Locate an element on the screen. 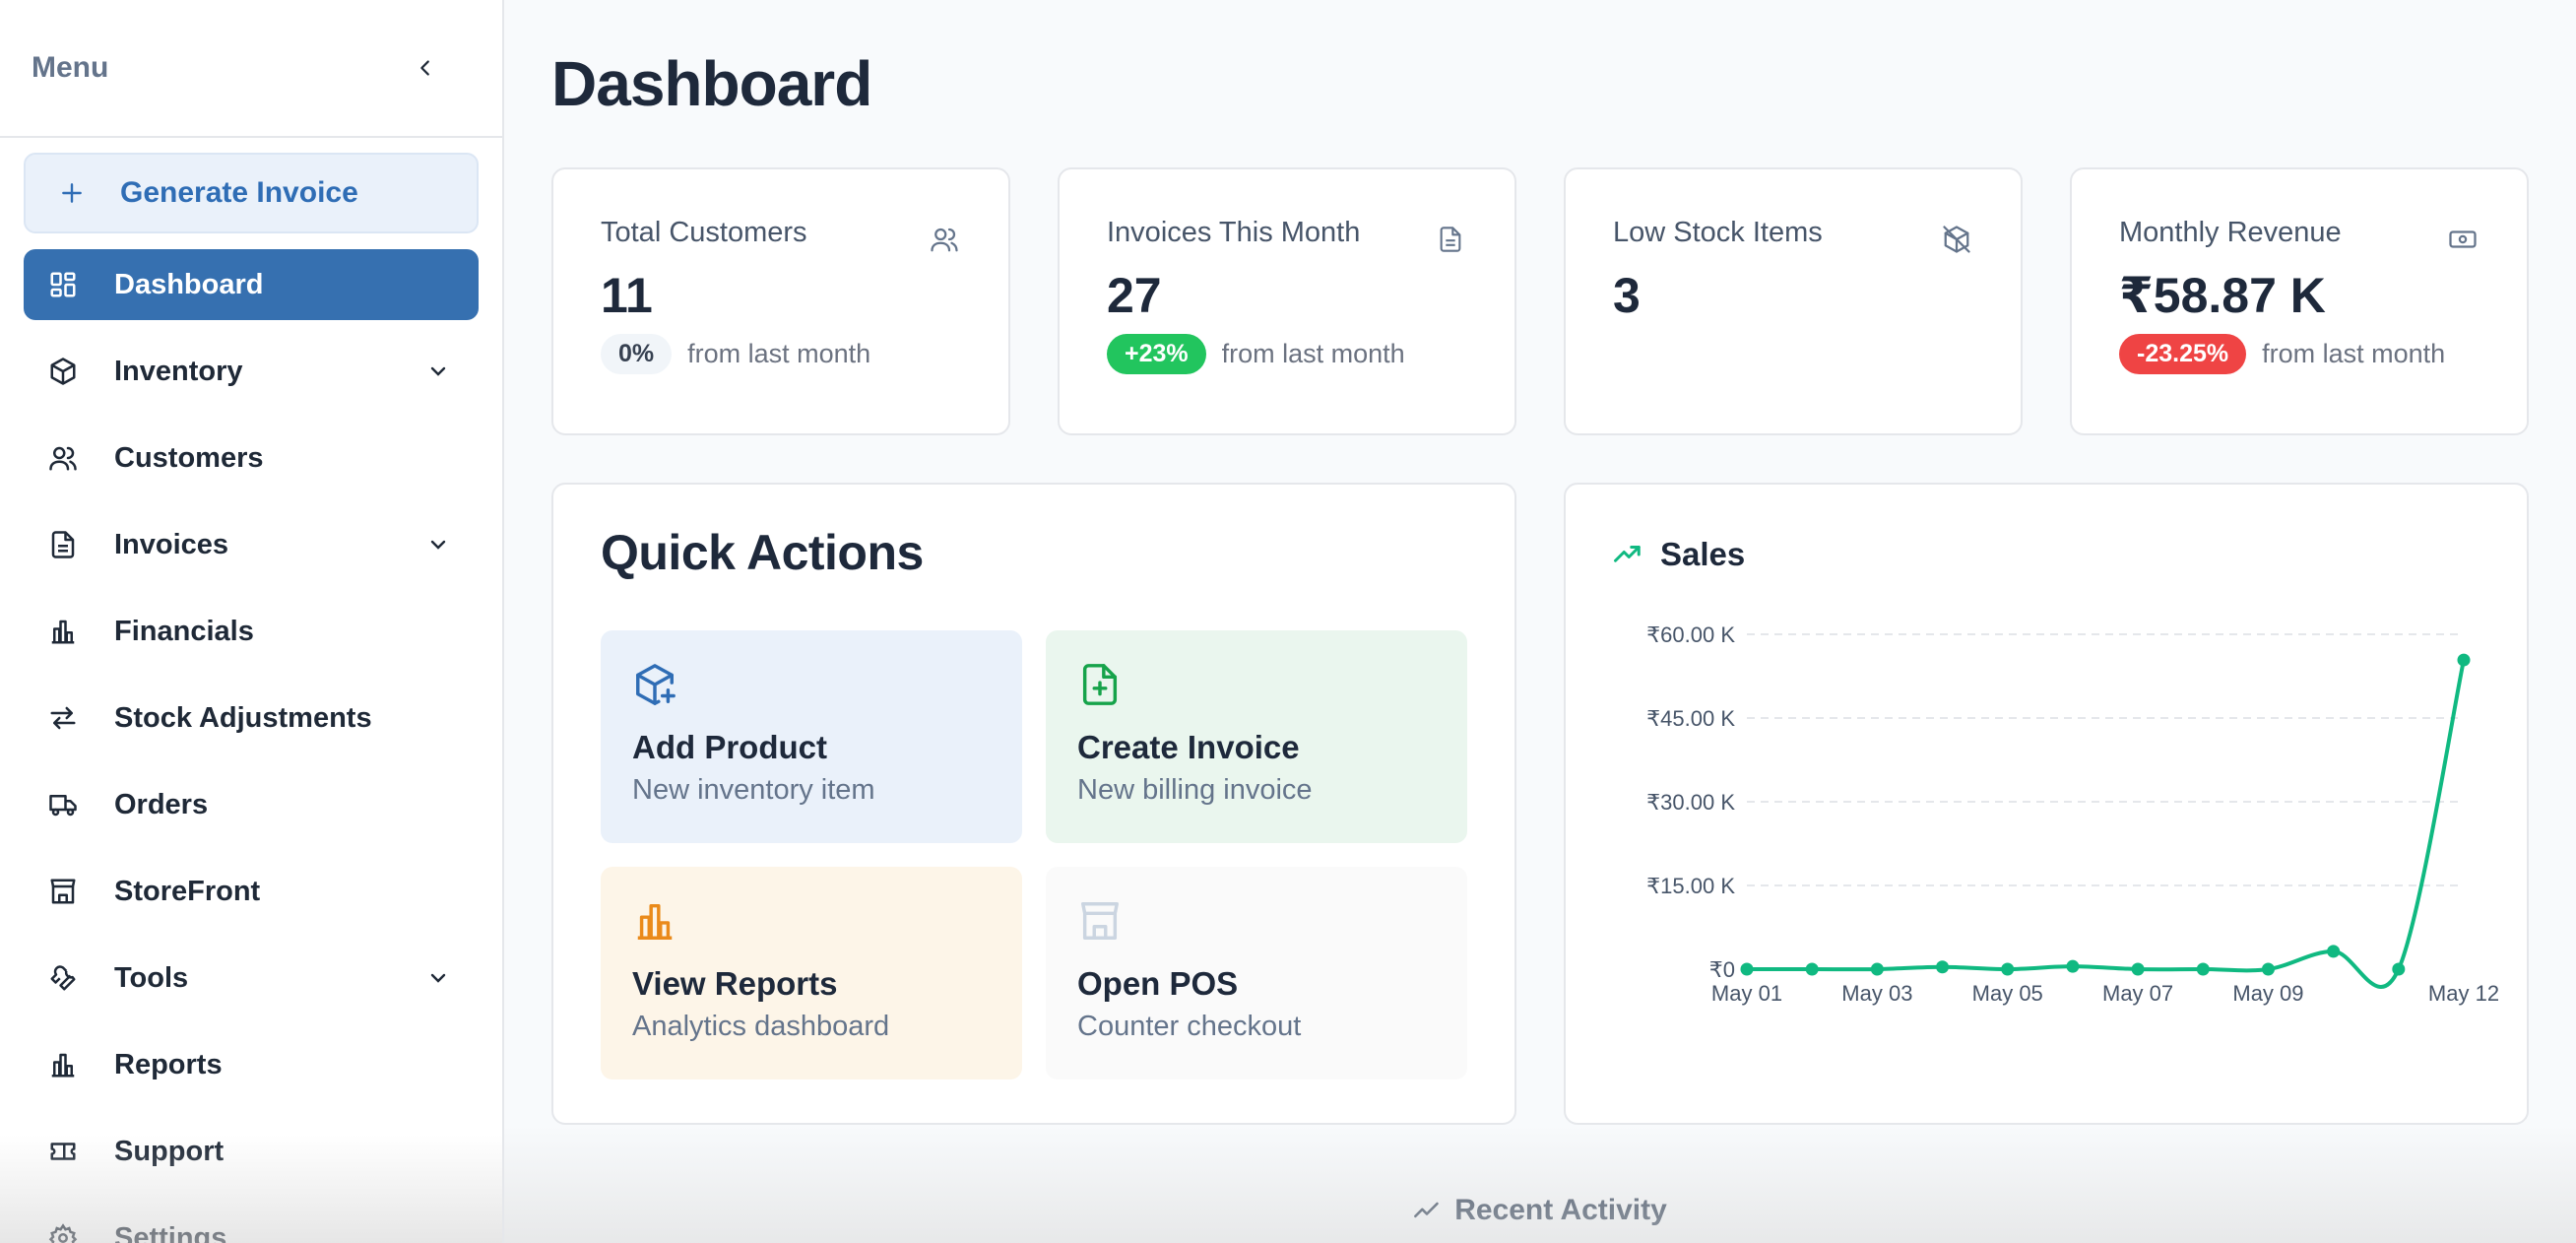 The width and height of the screenshot is (2576, 1243). chevron-left-icon is located at coordinates (424, 68).